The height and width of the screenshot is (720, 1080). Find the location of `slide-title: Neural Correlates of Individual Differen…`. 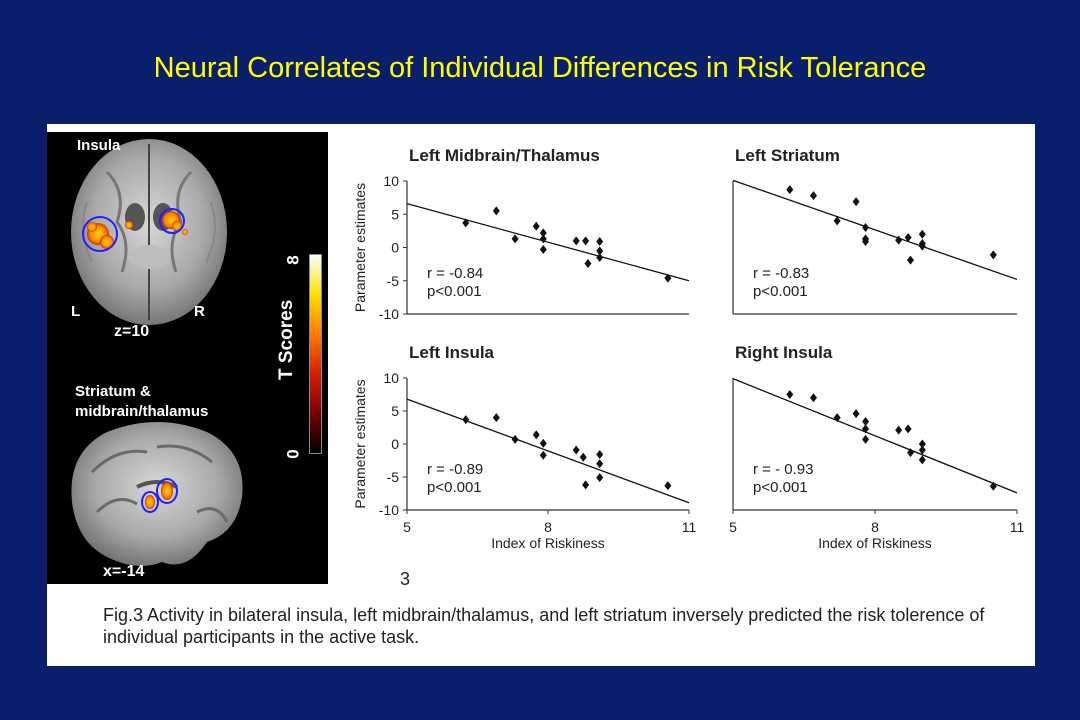

slide-title: Neural Correlates of Individual Differen… is located at coordinates (540, 68).